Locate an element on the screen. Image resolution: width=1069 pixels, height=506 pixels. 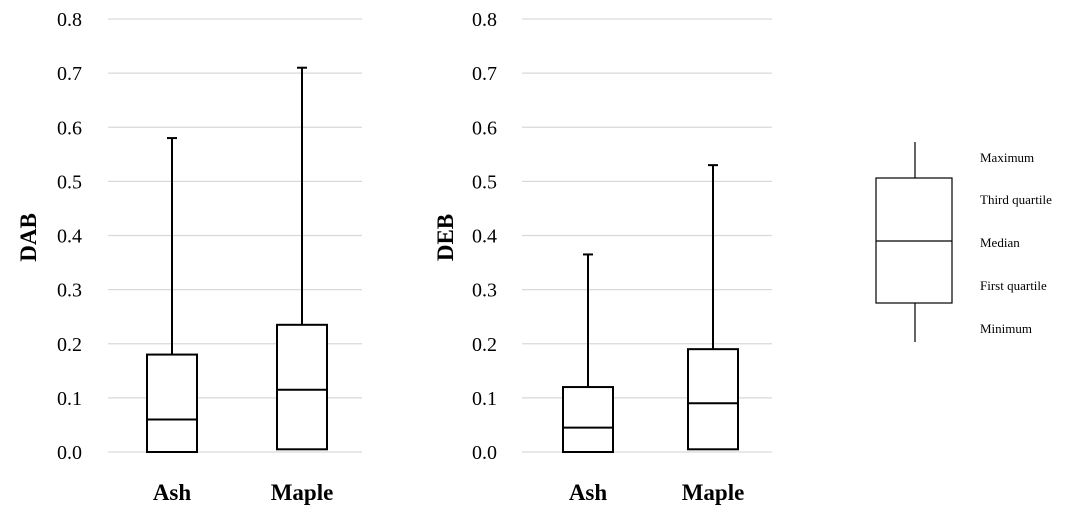
legend-label-third-quartile: Third quartile is located at coordinates (1016, 199).